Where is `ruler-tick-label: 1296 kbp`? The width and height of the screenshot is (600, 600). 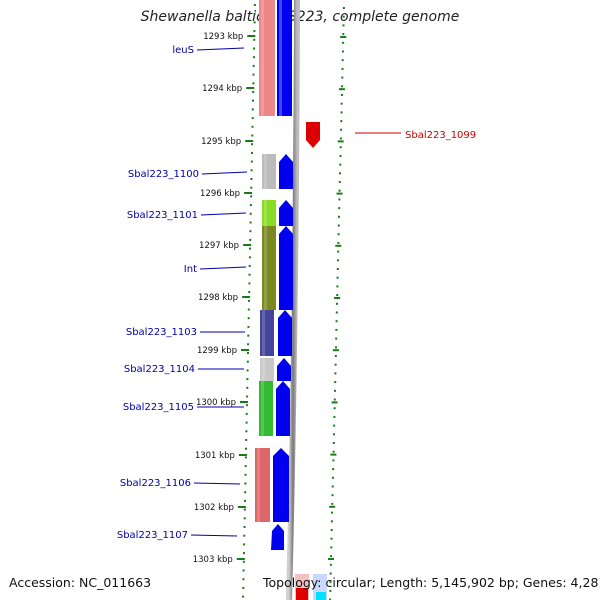
ruler-tick-label: 1296 kbp is located at coordinates (220, 194).